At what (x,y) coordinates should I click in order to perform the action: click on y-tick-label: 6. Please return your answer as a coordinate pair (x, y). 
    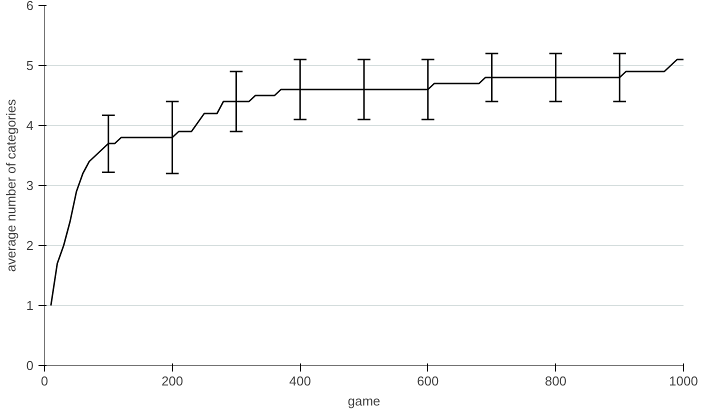
    Looking at the image, I should click on (30, 6).